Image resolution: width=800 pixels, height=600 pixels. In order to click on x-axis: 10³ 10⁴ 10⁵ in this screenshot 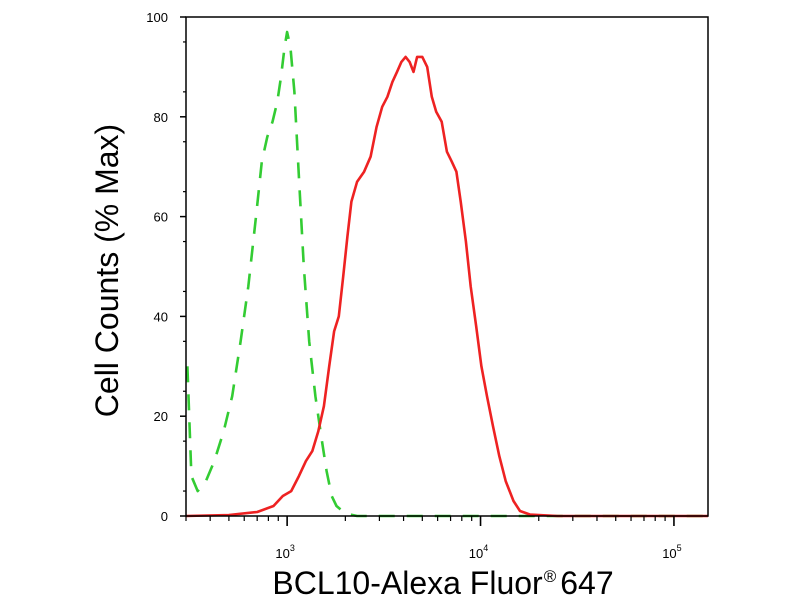, I will do `click(433, 538)`.